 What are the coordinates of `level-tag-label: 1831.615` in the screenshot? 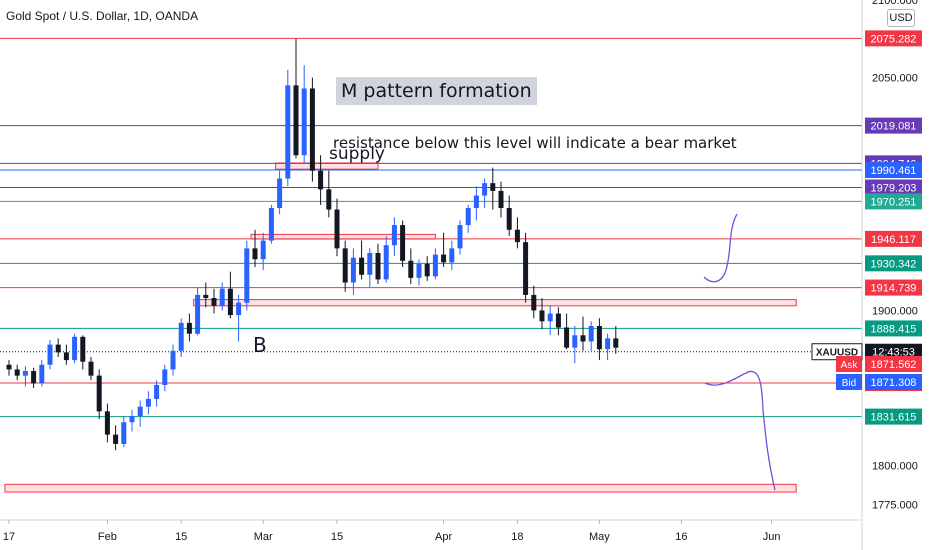 It's located at (894, 418).